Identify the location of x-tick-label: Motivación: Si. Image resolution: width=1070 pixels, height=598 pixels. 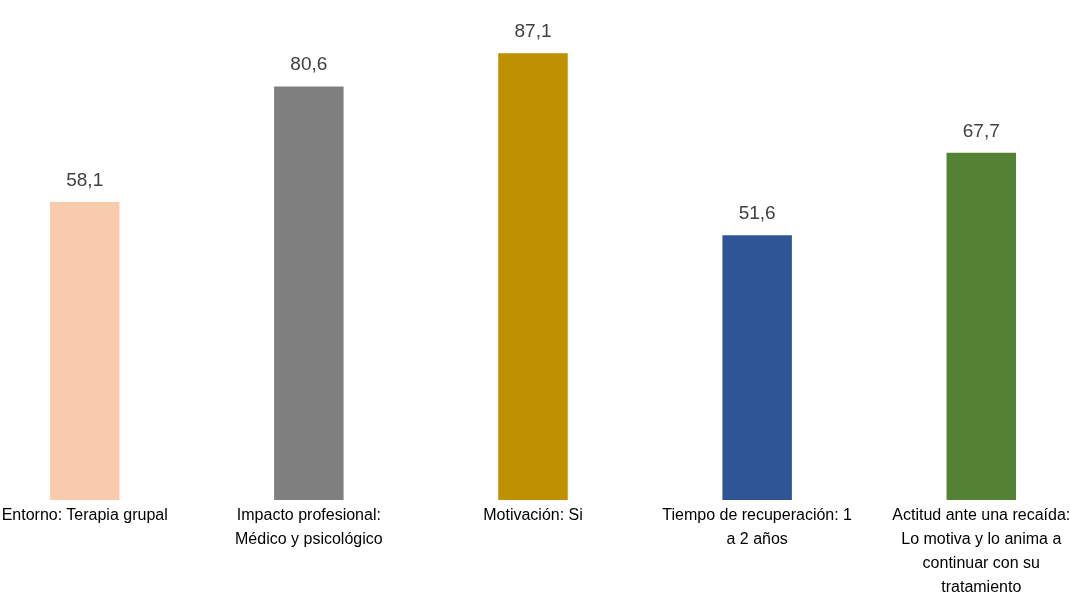
(533, 514).